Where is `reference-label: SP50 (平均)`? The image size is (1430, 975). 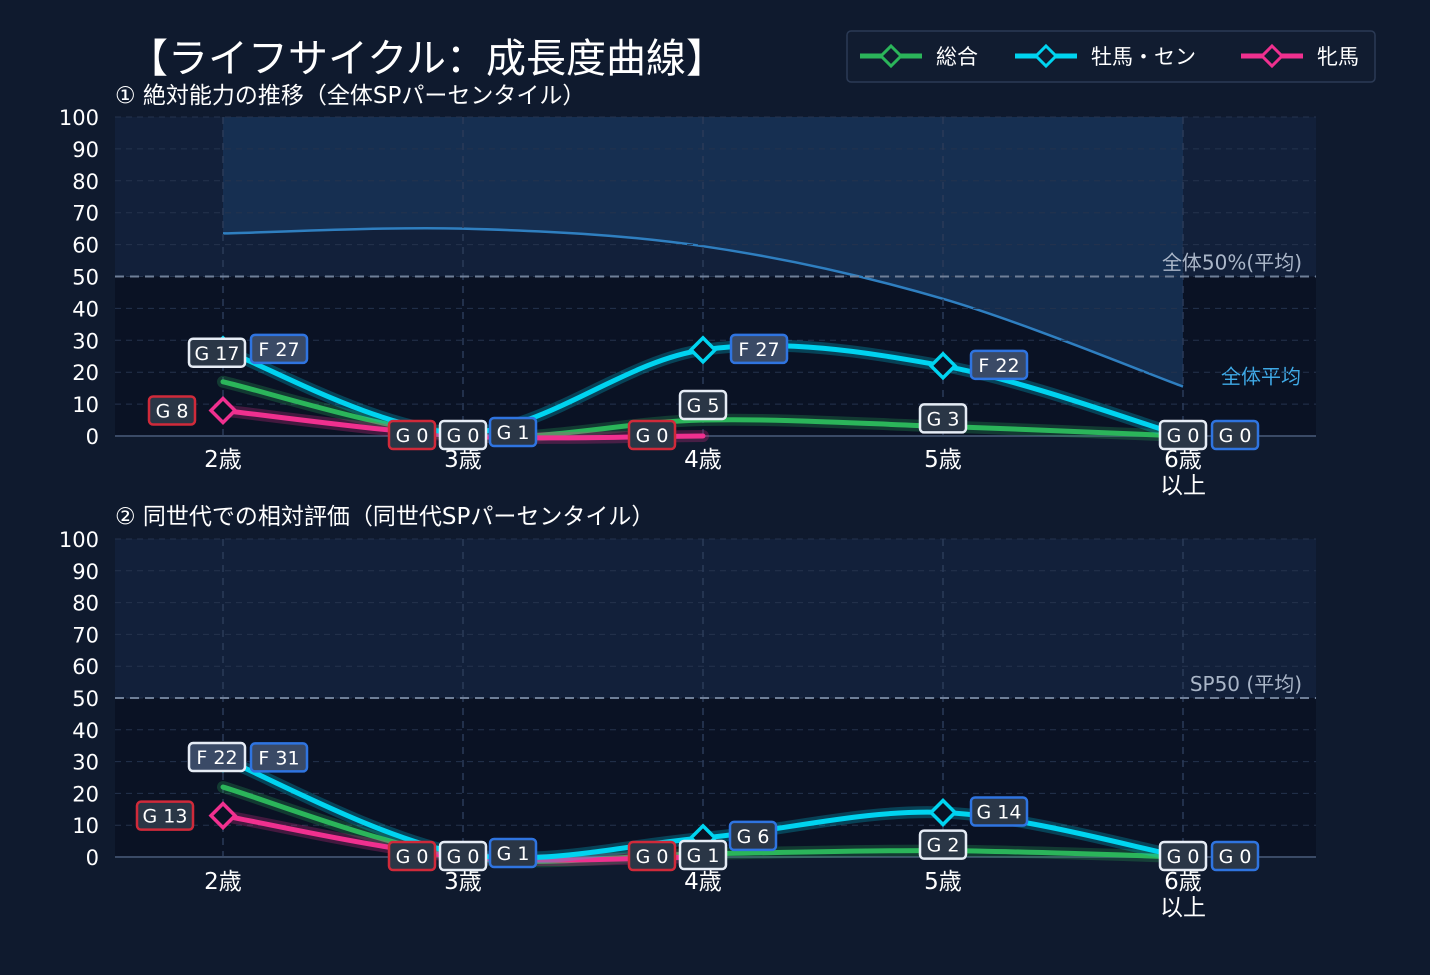 reference-label: SP50 (平均) is located at coordinates (1246, 684).